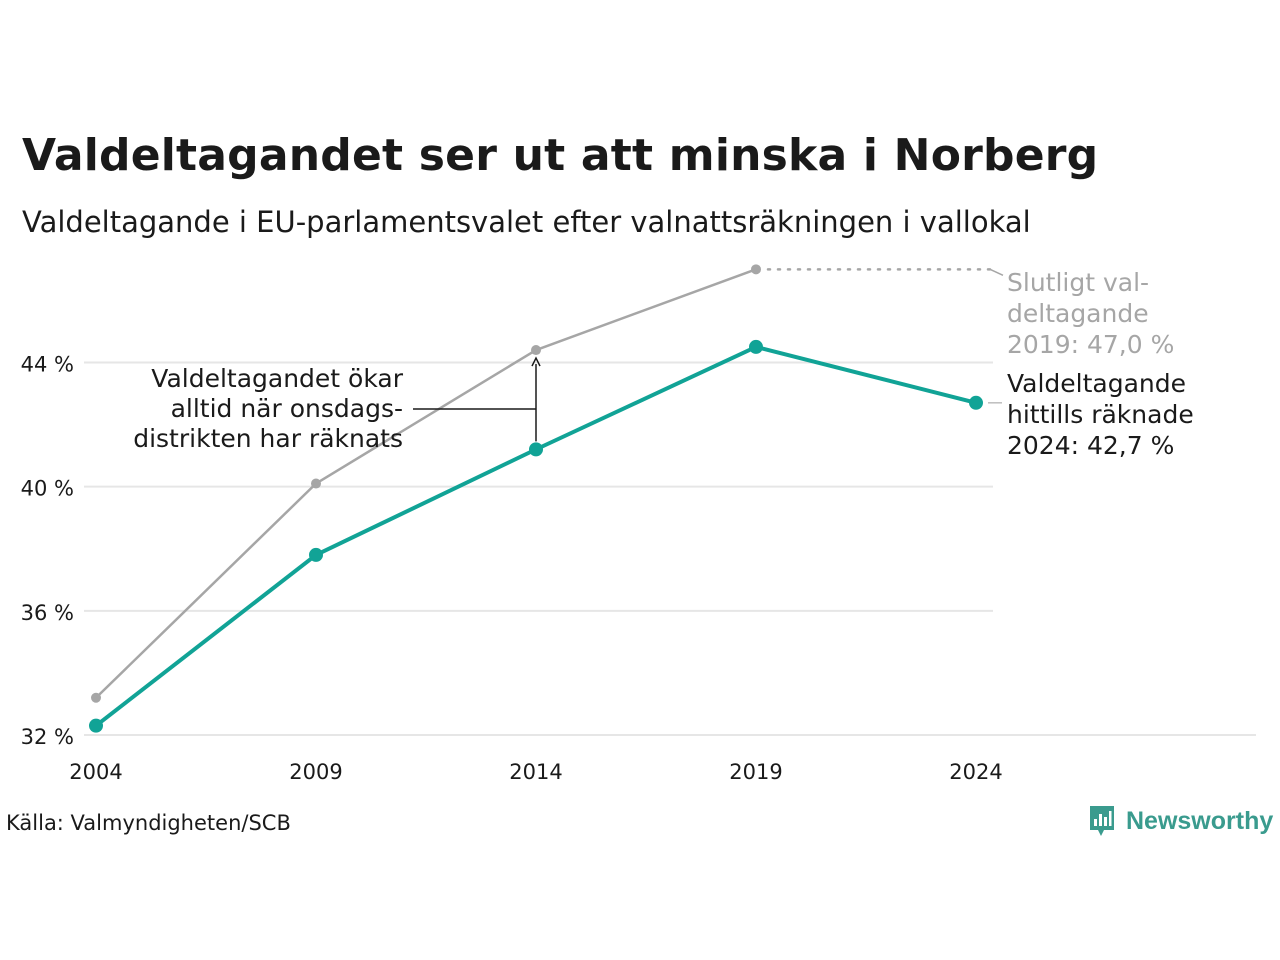 This screenshot has height=960, width=1280. I want to click on x-tick-label: 2019, so click(755, 772).